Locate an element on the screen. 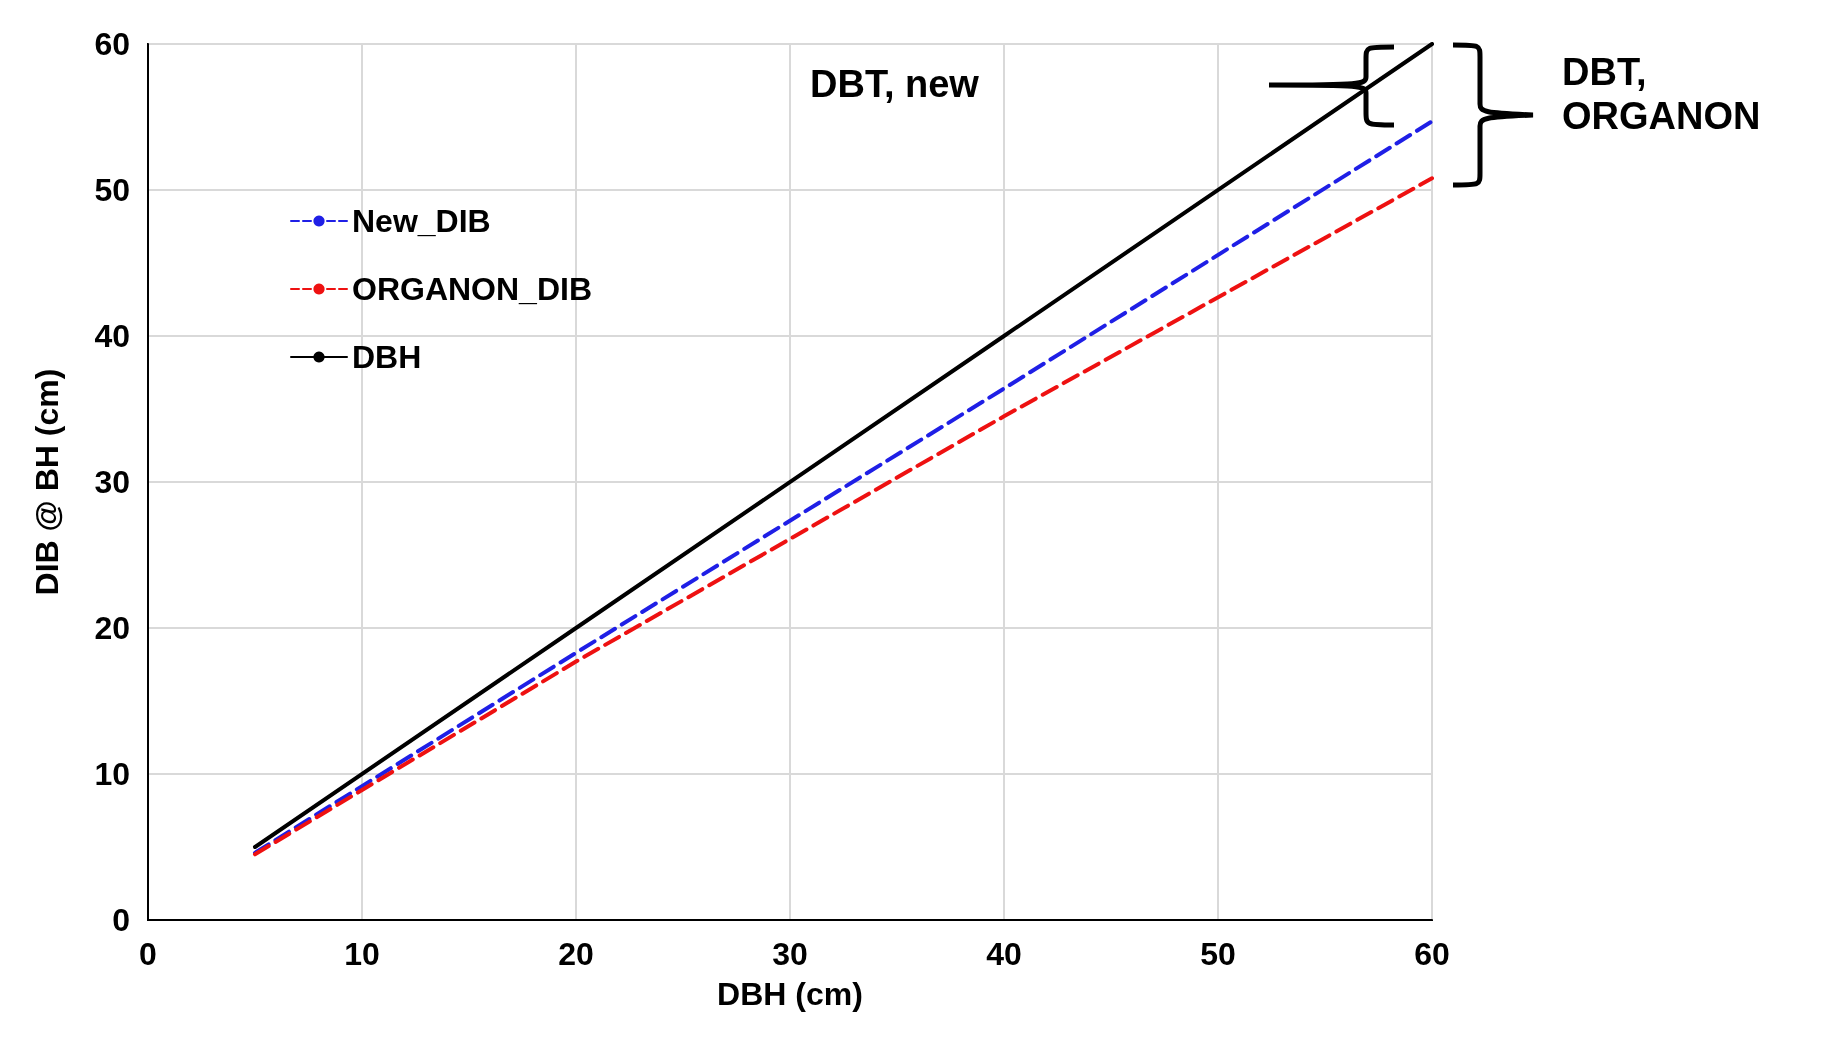 This screenshot has height=1059, width=1829. y-tick-label: 40 is located at coordinates (112, 336).